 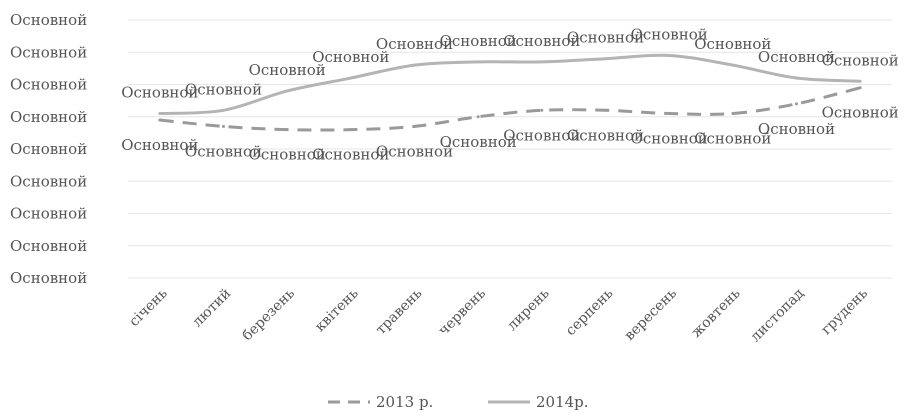 I want to click on x-tick-label: червень, so click(x=463, y=312).